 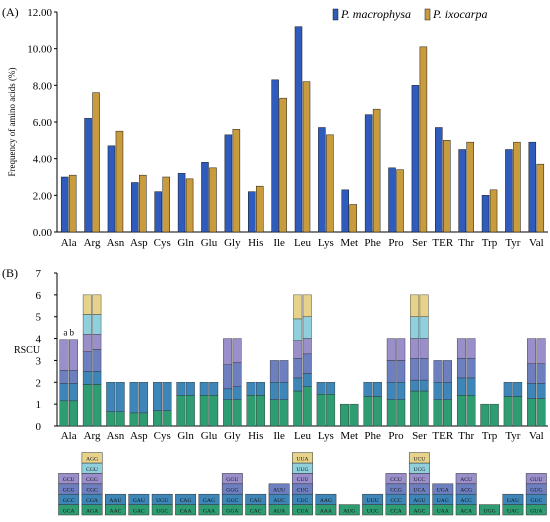 What do you see at coordinates (438, 391) in the screenshot?
I see `rscu-segment-uag` at bounding box center [438, 391].